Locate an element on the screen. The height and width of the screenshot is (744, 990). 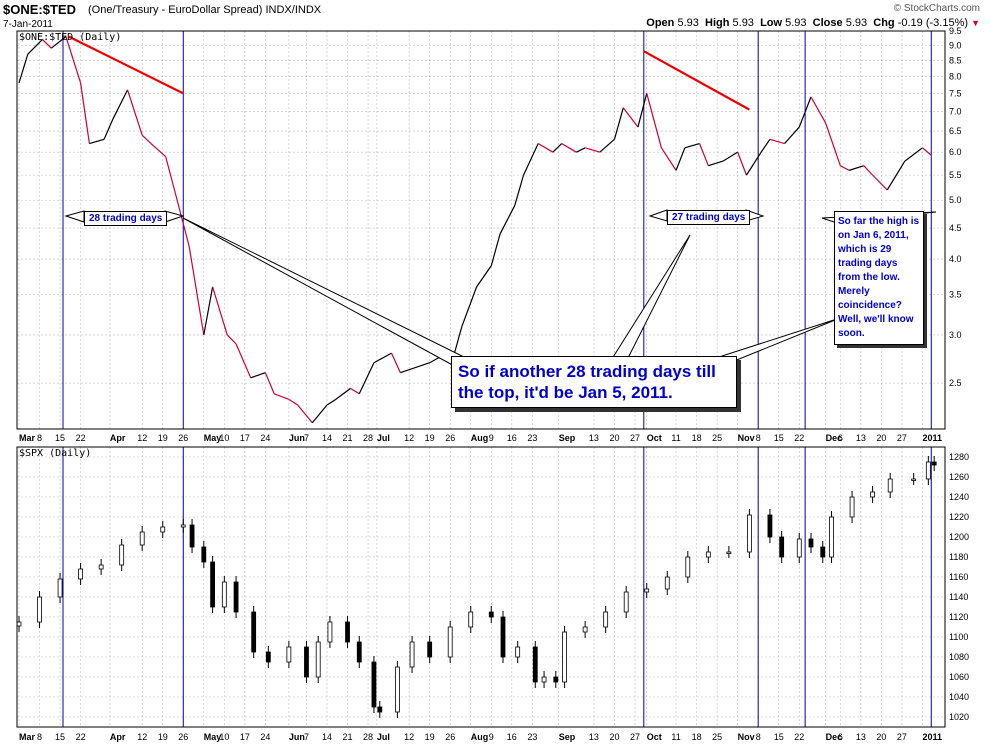
bottom-y-tick-label: 1140 is located at coordinates (958, 597).